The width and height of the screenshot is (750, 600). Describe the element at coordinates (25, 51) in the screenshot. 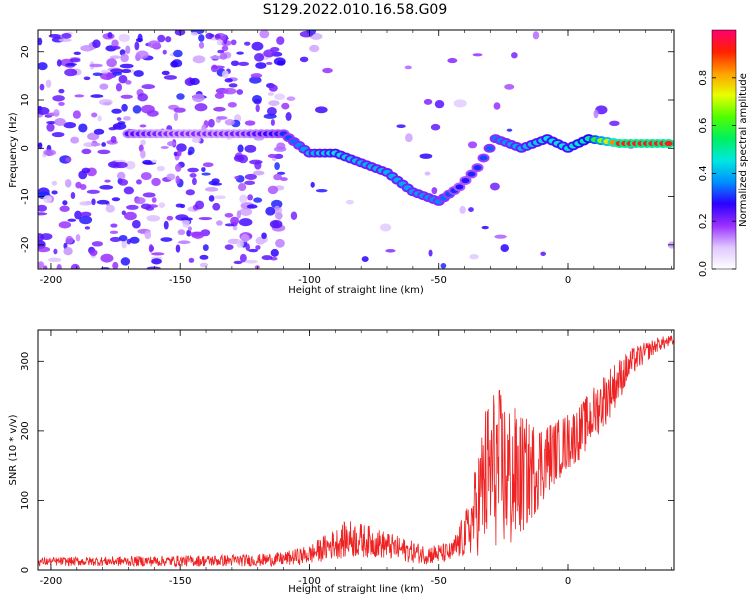

I see `spectrogram-y-tick-label: 20` at that location.